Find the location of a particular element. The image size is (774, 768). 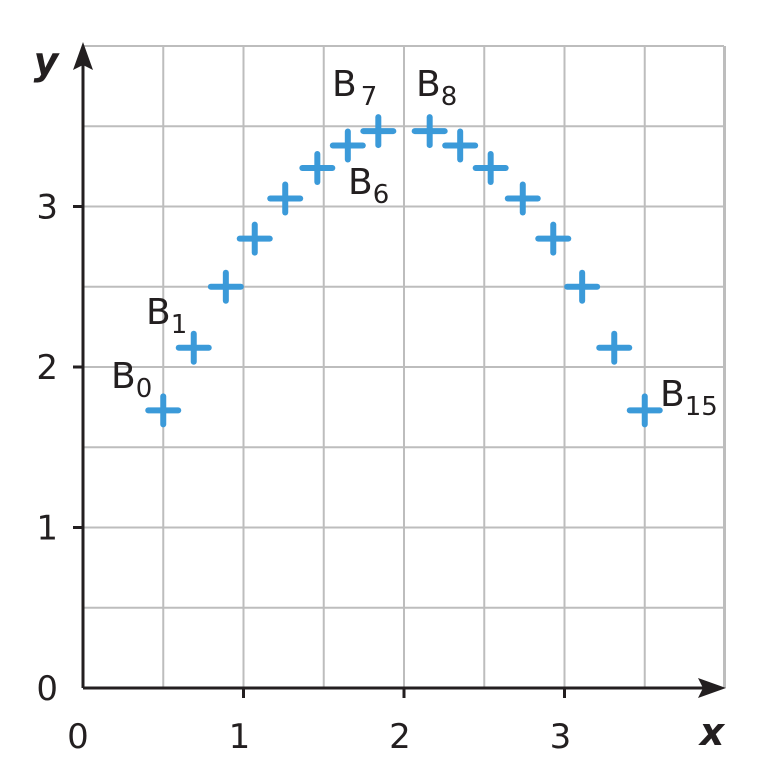

y-axis-title: y is located at coordinates (47, 61).